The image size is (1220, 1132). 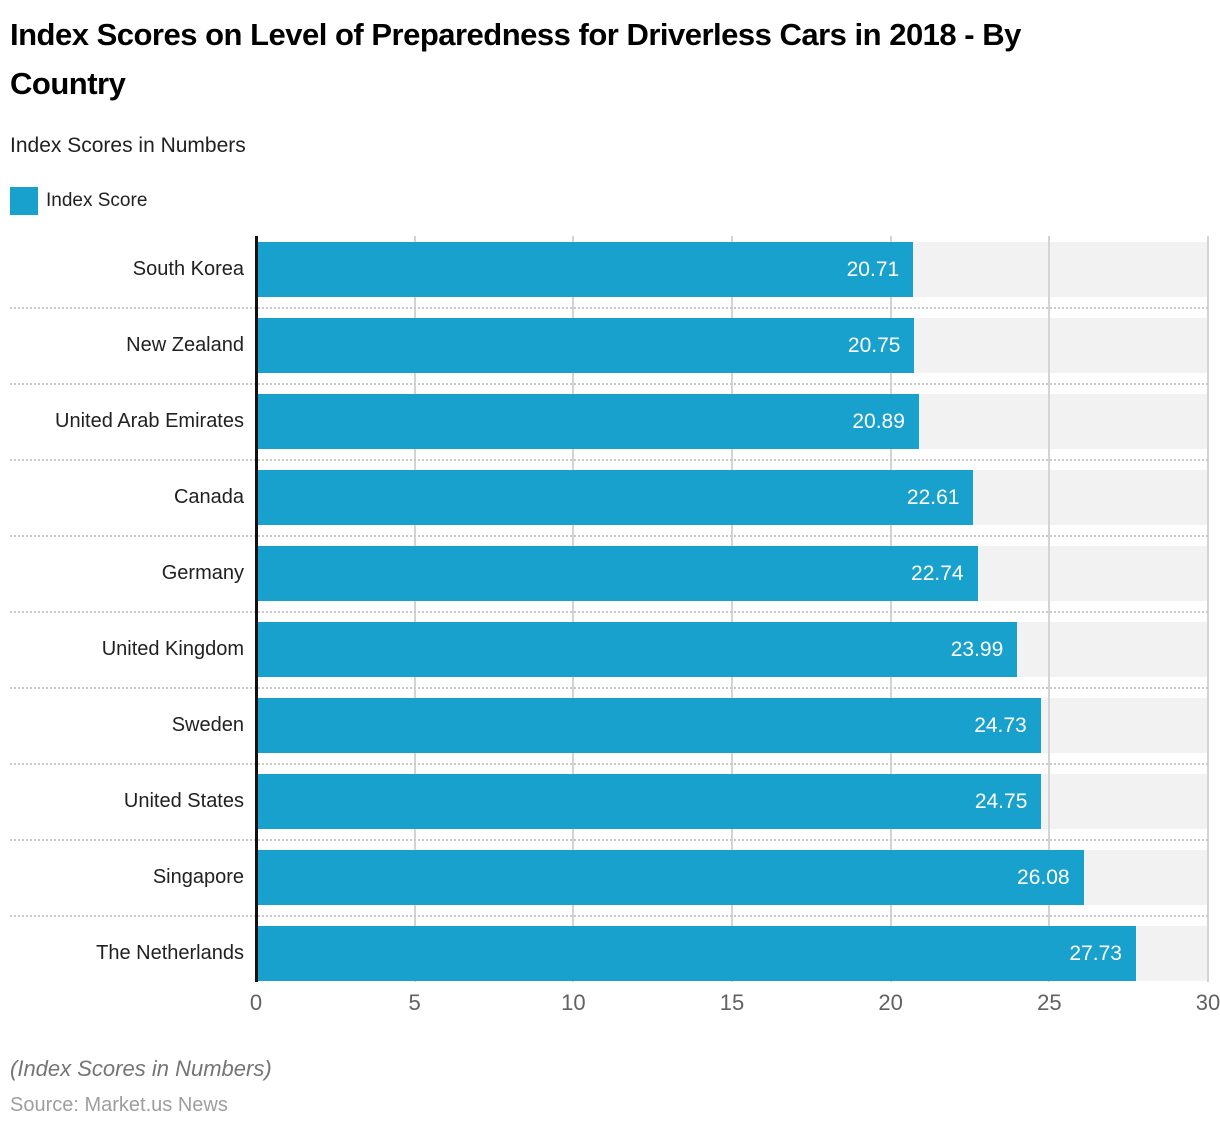 I want to click on bar-singapore: 26.08, so click(x=670, y=877).